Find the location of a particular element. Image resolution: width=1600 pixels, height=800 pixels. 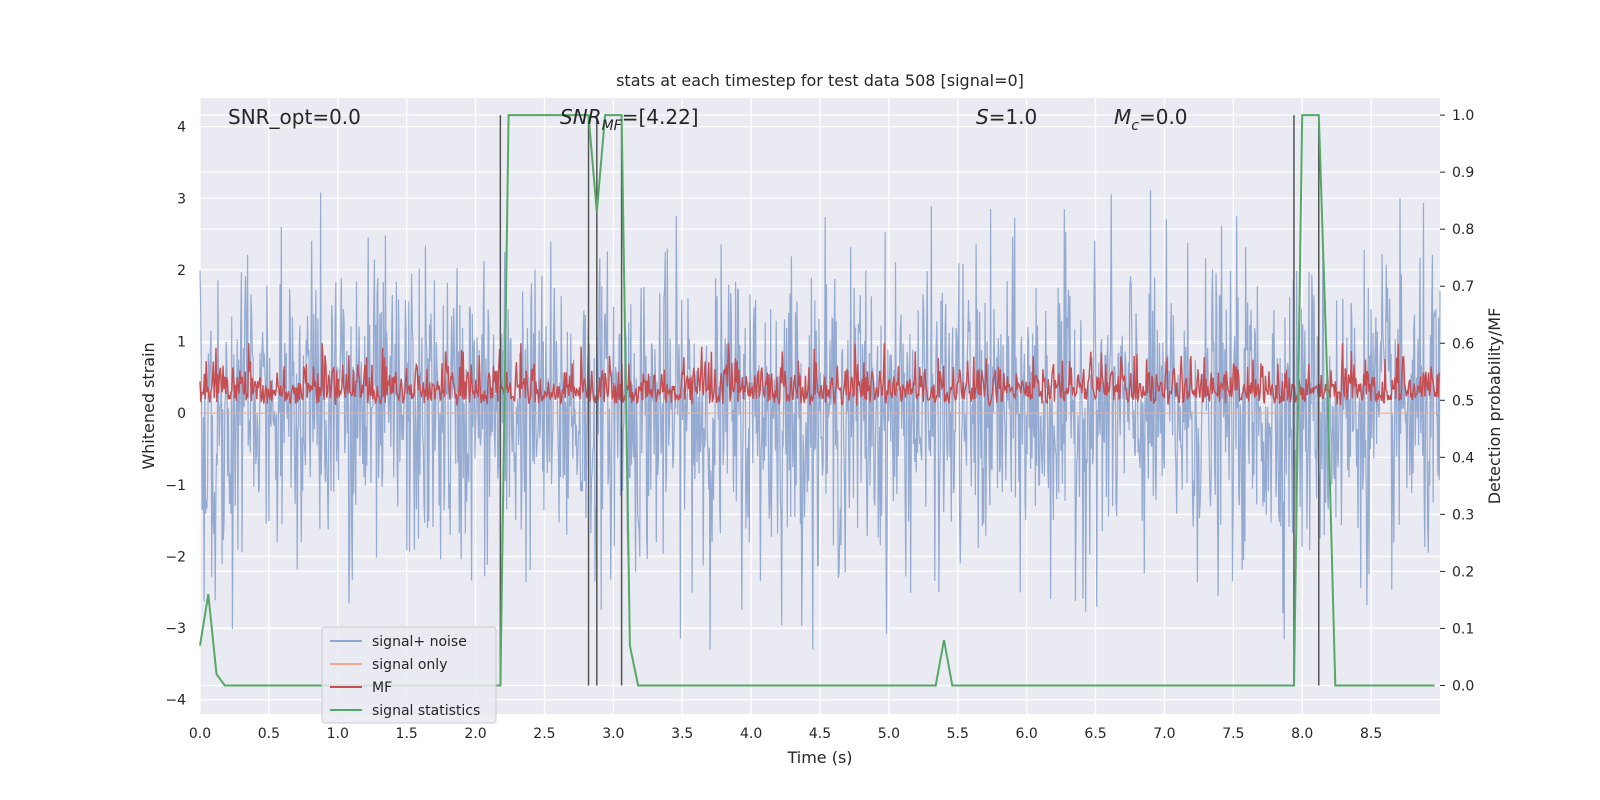

y-left-tick-label: 1 is located at coordinates (181, 343).